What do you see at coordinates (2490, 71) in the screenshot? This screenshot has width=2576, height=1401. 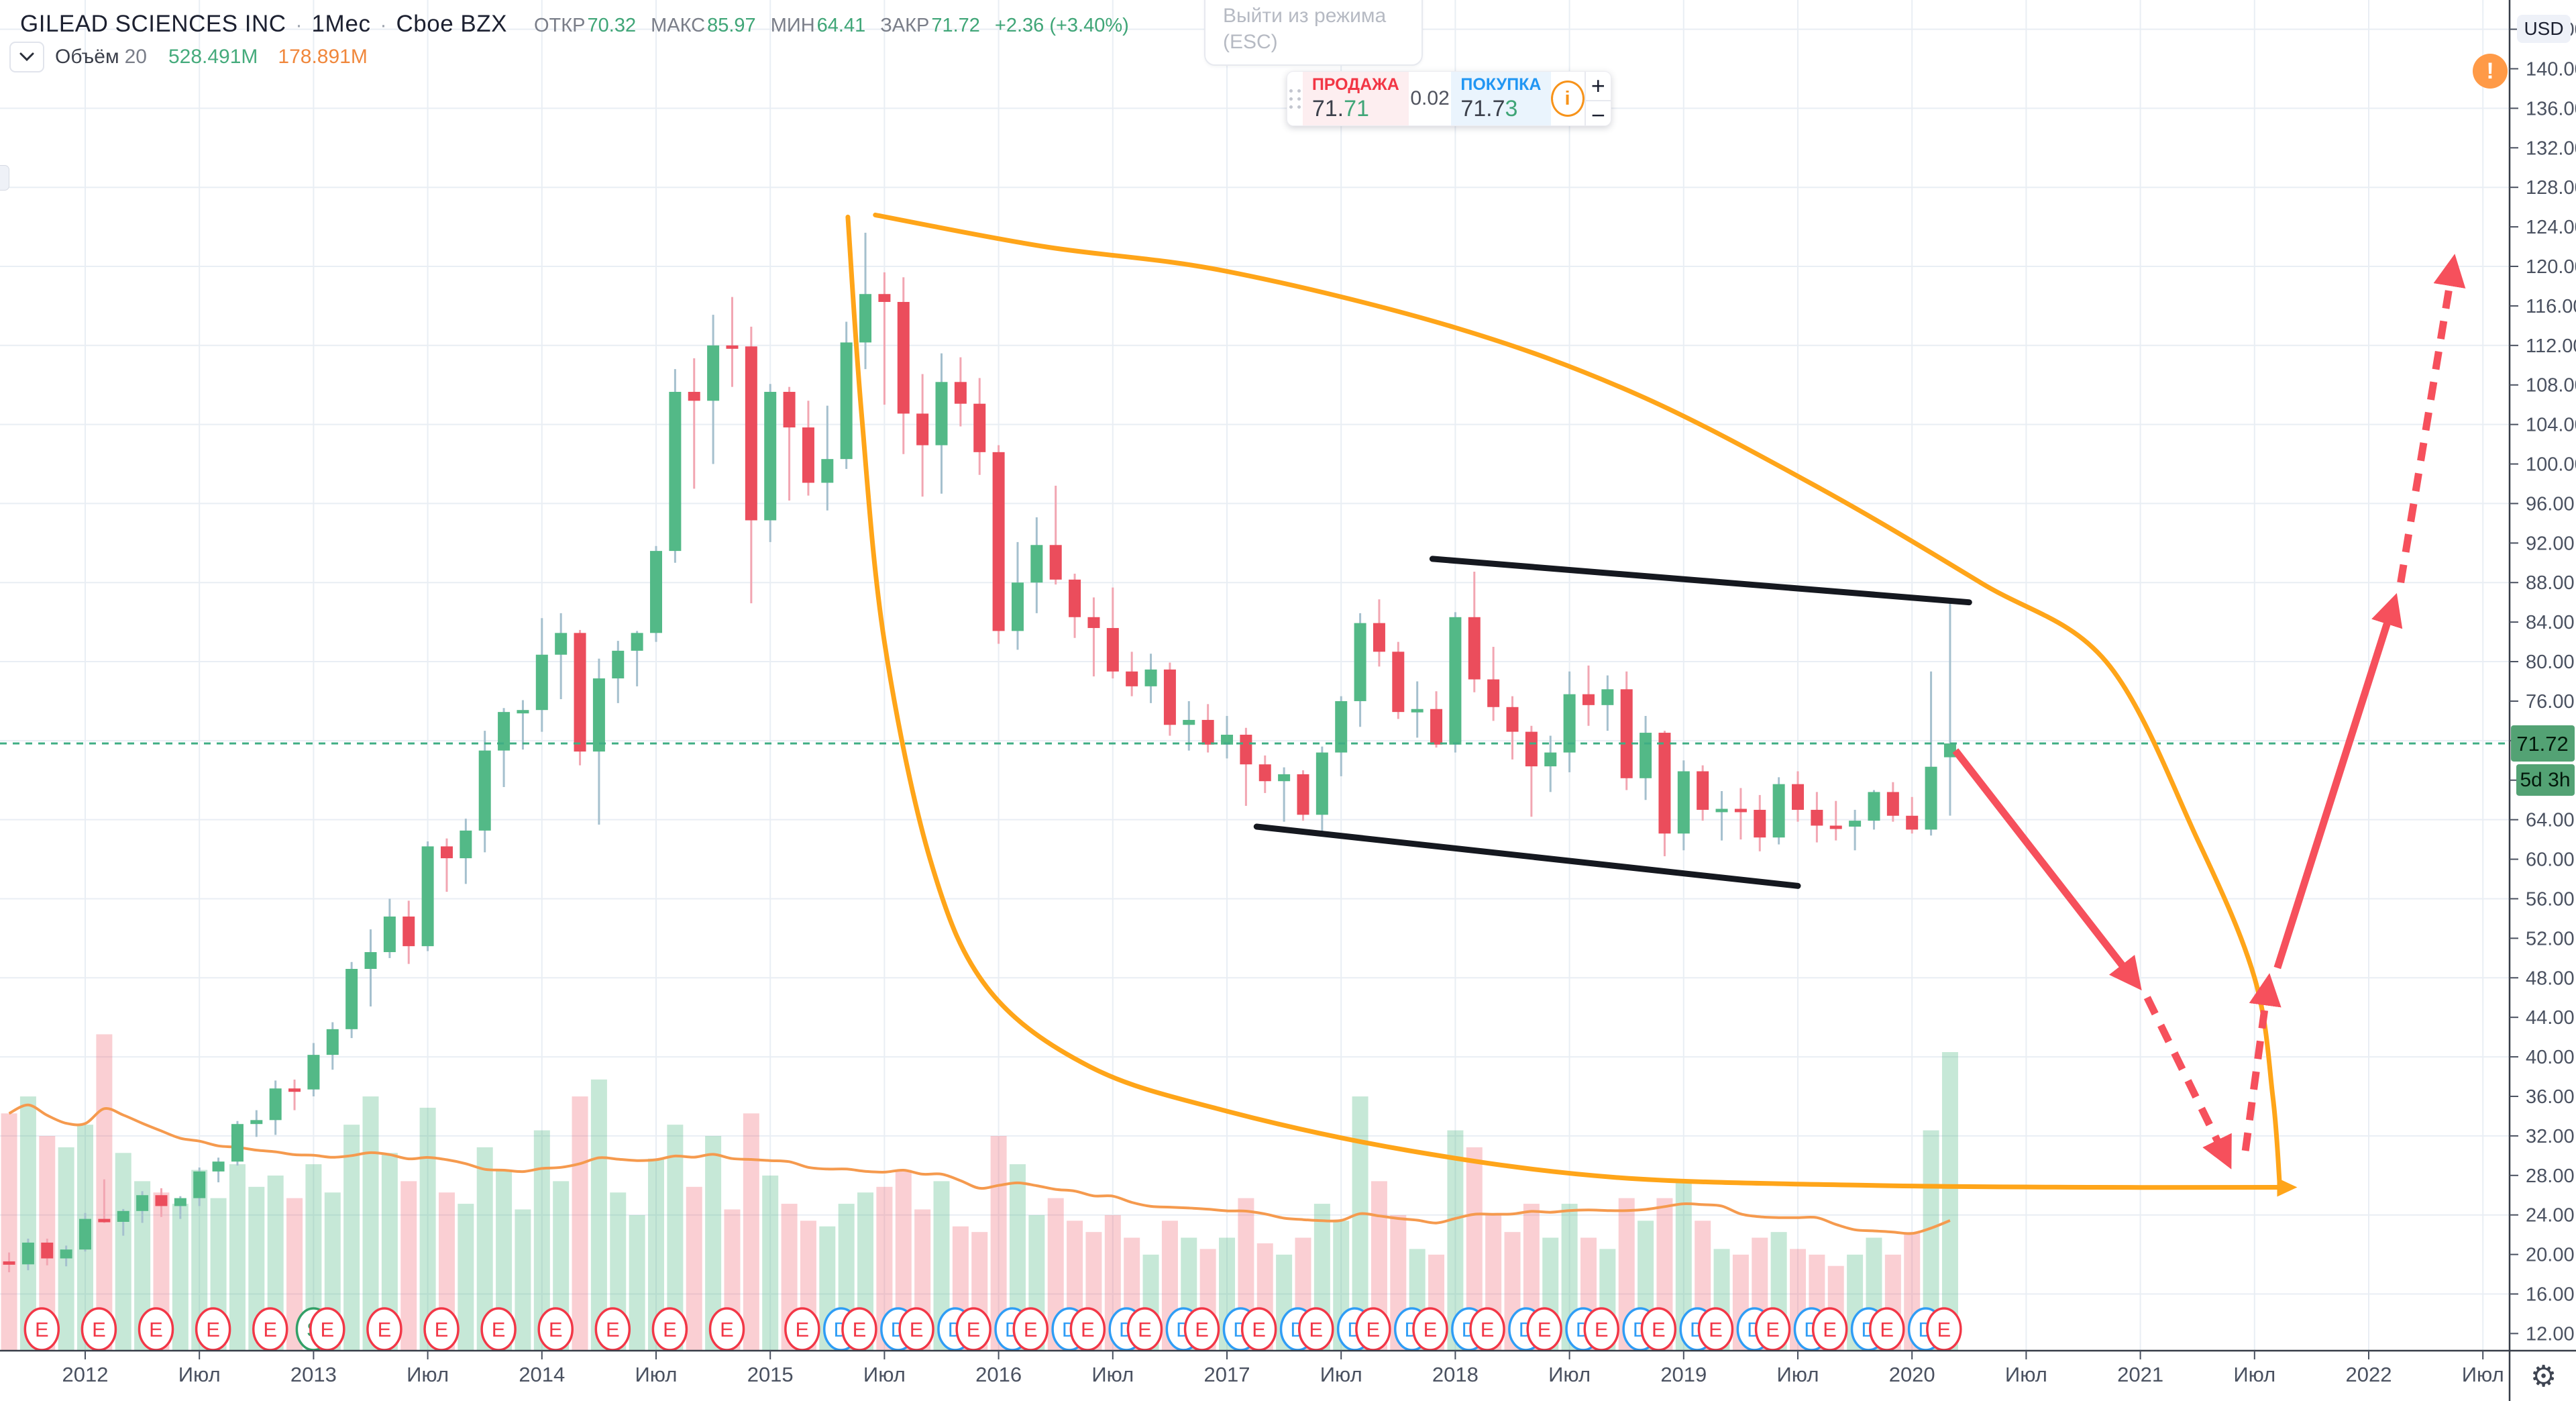 I see `warning-icon: !` at bounding box center [2490, 71].